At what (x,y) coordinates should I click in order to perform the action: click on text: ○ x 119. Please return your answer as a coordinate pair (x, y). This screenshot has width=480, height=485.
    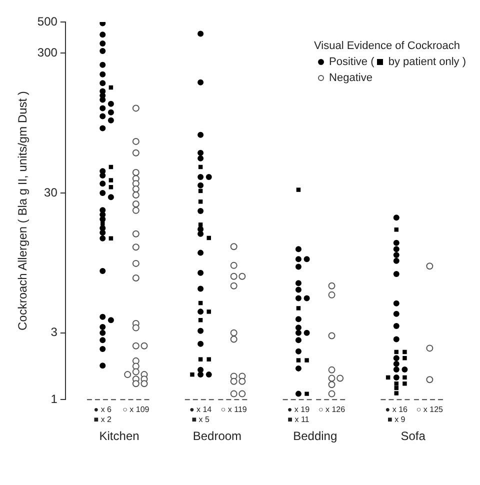
    Looking at the image, I should click on (234, 409).